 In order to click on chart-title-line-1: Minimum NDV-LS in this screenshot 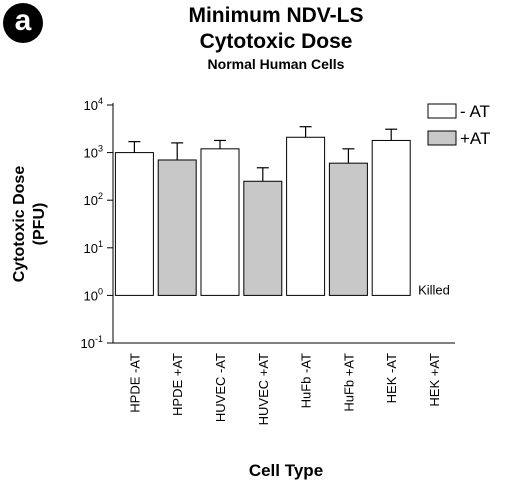, I will do `click(276, 15)`.